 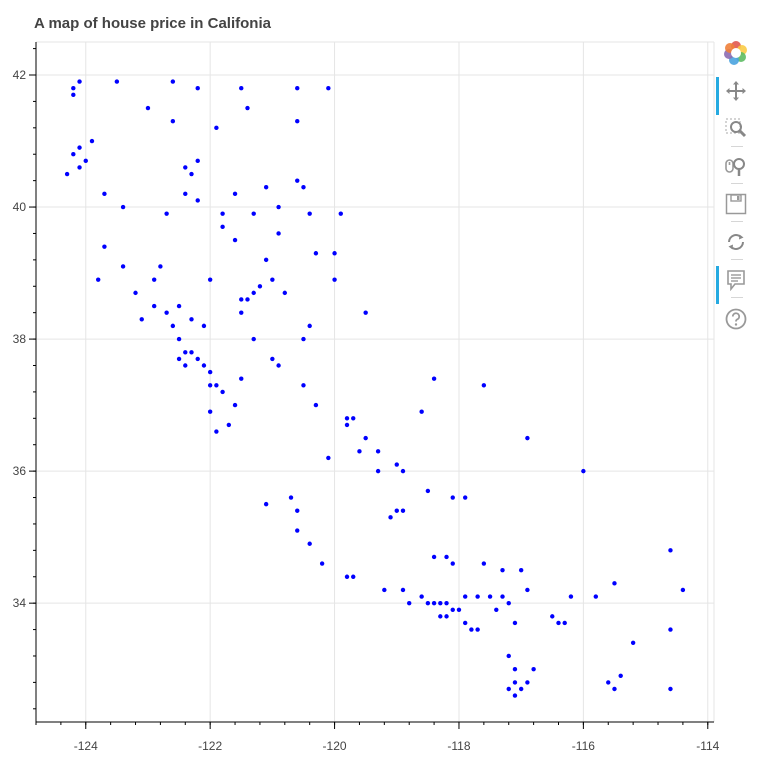 I want to click on help-tool-icon, so click(x=736, y=319).